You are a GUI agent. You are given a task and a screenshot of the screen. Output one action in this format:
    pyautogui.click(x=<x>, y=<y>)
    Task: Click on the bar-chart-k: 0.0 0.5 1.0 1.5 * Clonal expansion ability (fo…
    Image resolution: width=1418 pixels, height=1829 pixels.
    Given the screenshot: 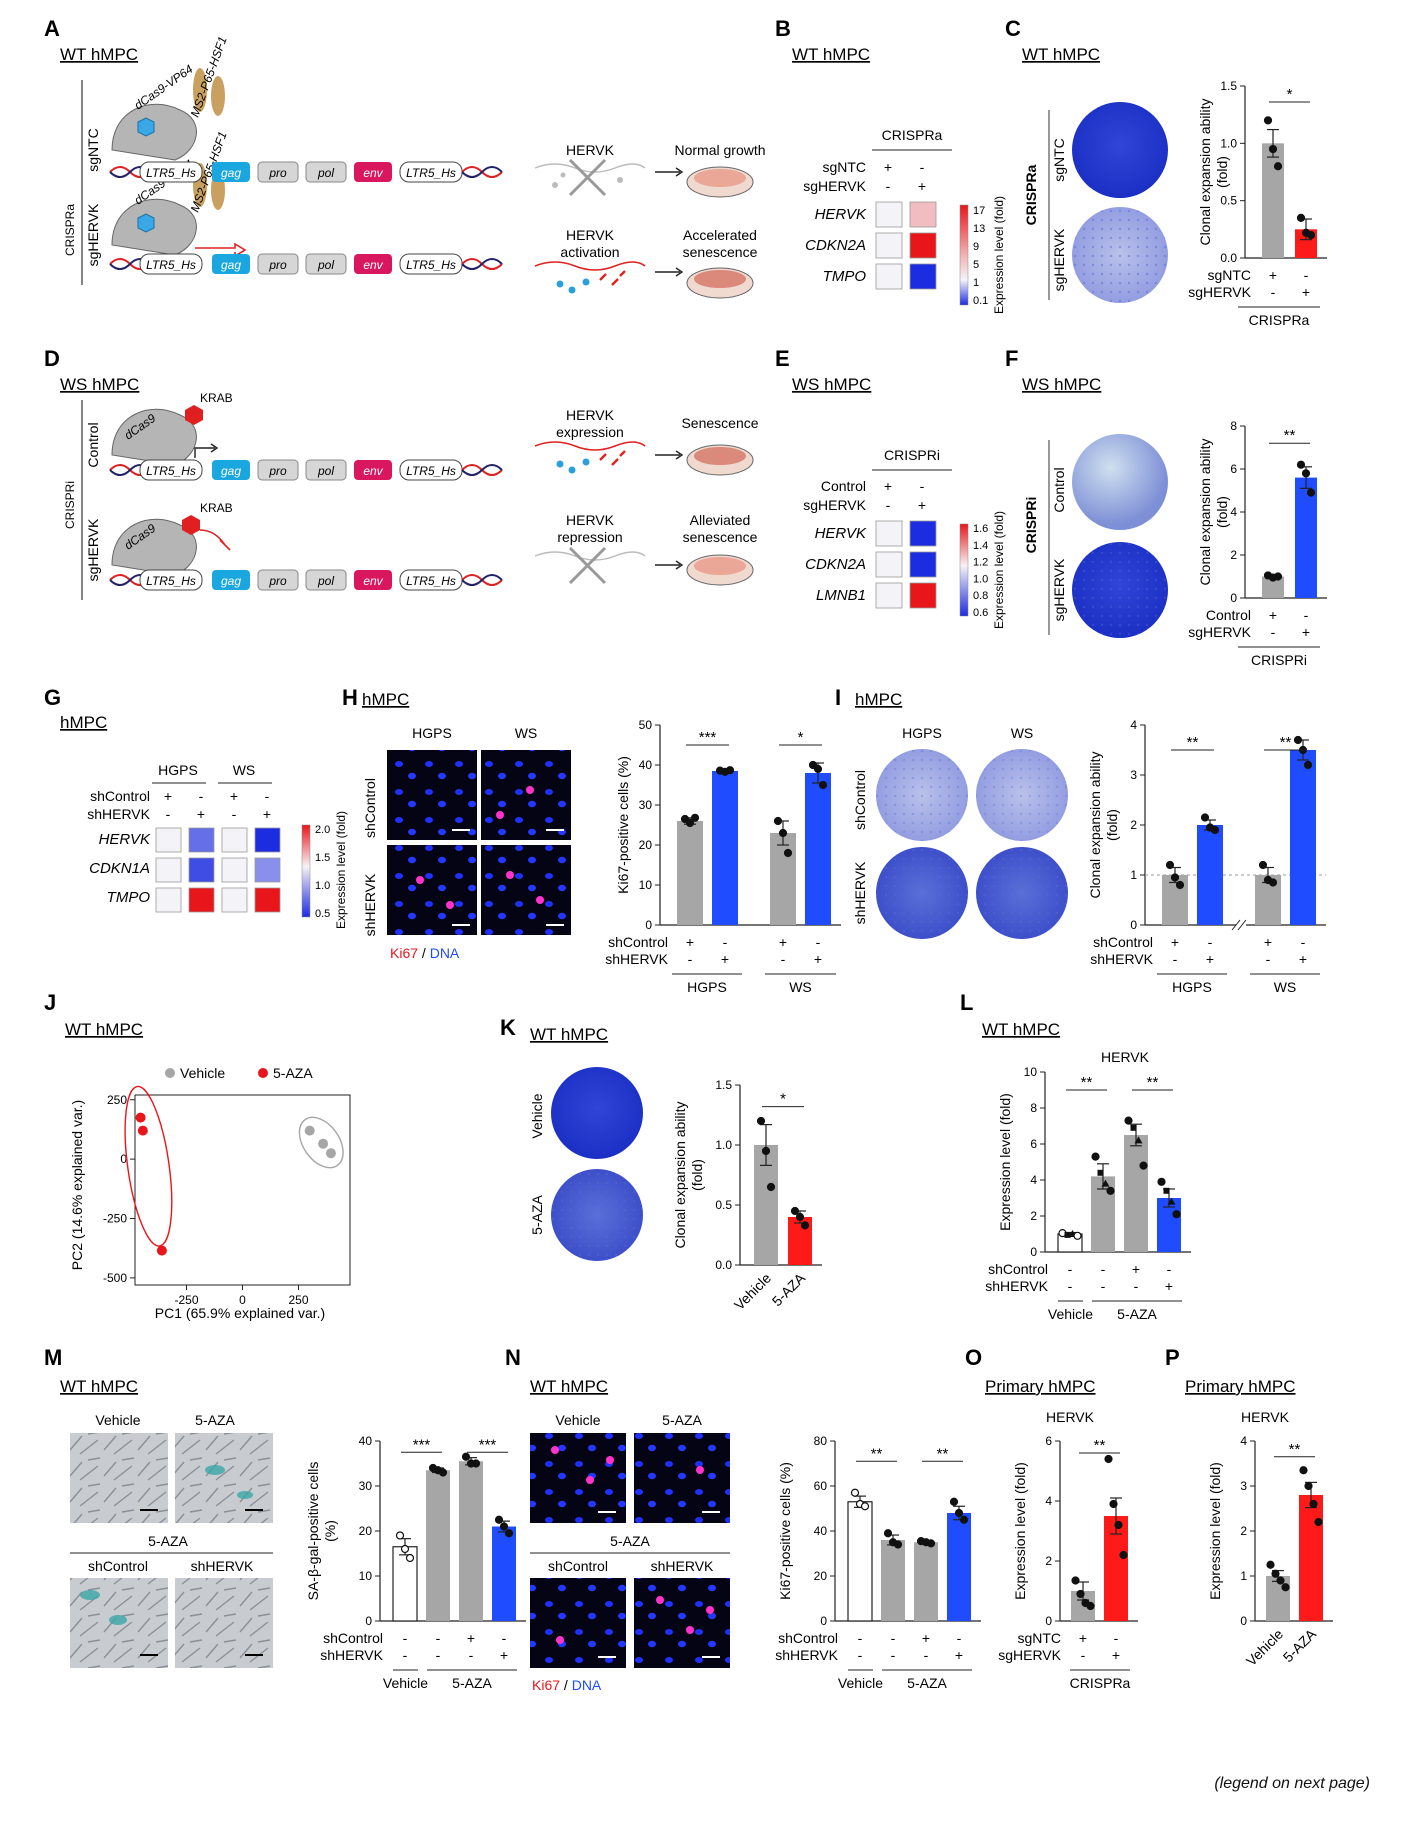 What is the action you would take?
    pyautogui.click(x=747, y=1195)
    